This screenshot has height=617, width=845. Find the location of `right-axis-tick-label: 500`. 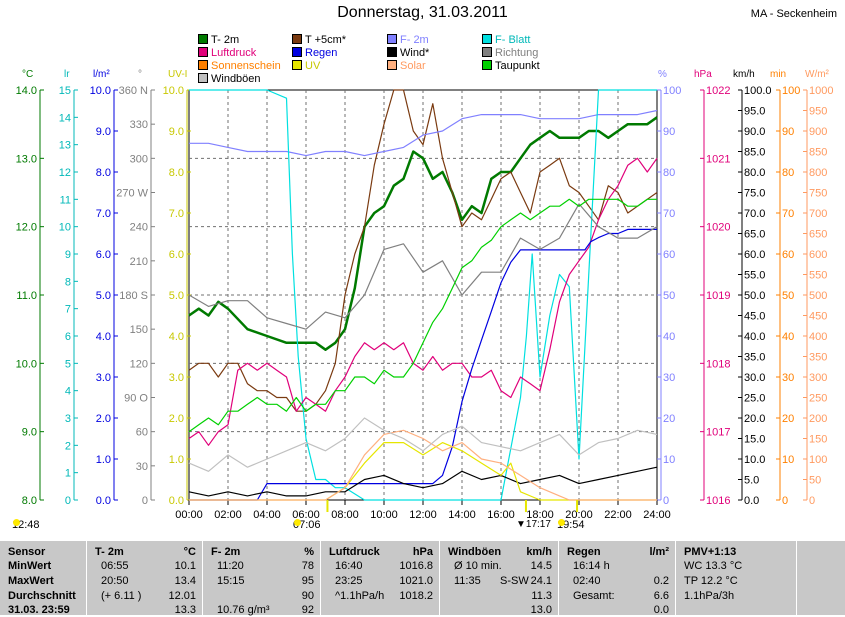

right-axis-tick-label: 500 is located at coordinates (818, 296).